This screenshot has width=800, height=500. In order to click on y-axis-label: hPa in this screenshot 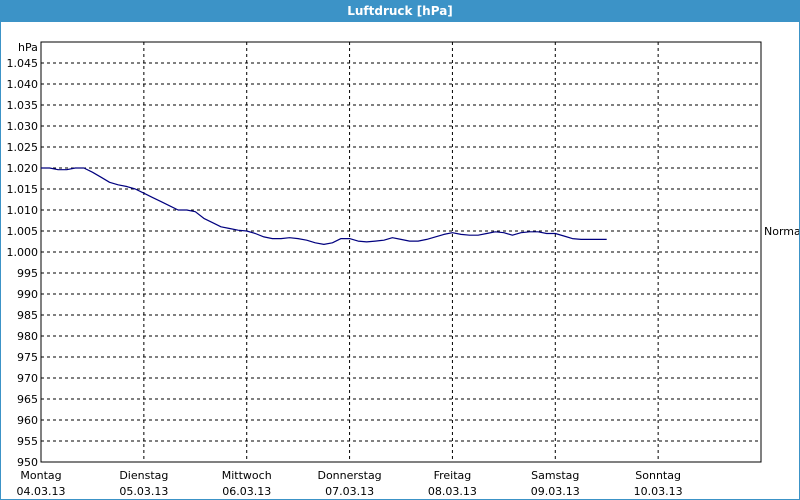, I will do `click(28, 47)`.